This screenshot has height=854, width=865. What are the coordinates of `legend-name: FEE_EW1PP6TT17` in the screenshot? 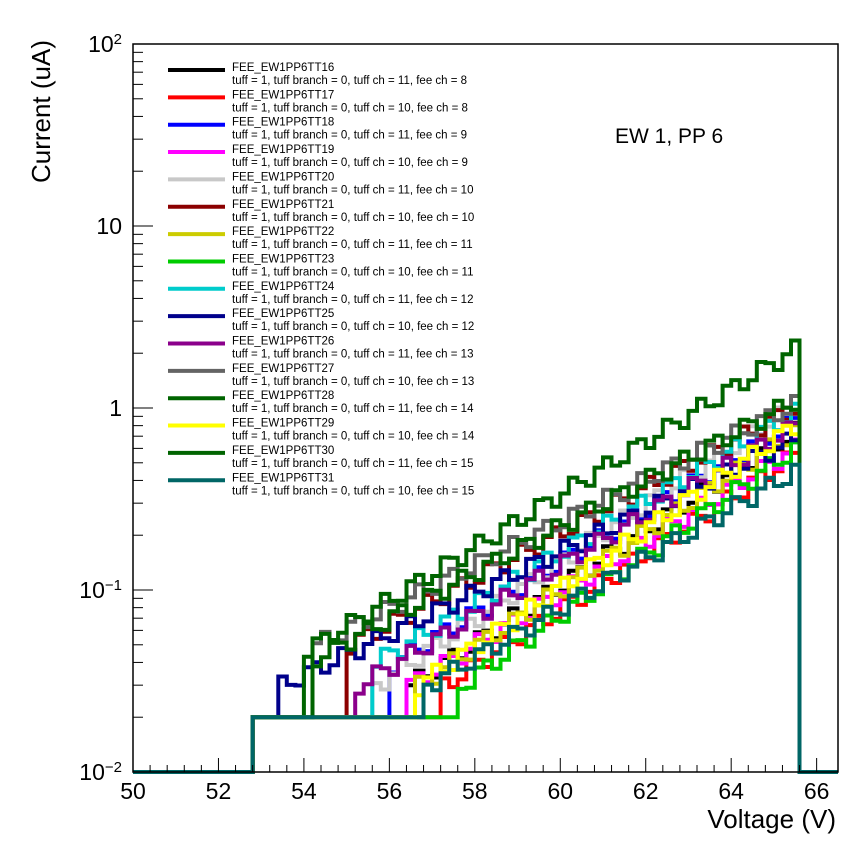 It's located at (283, 95).